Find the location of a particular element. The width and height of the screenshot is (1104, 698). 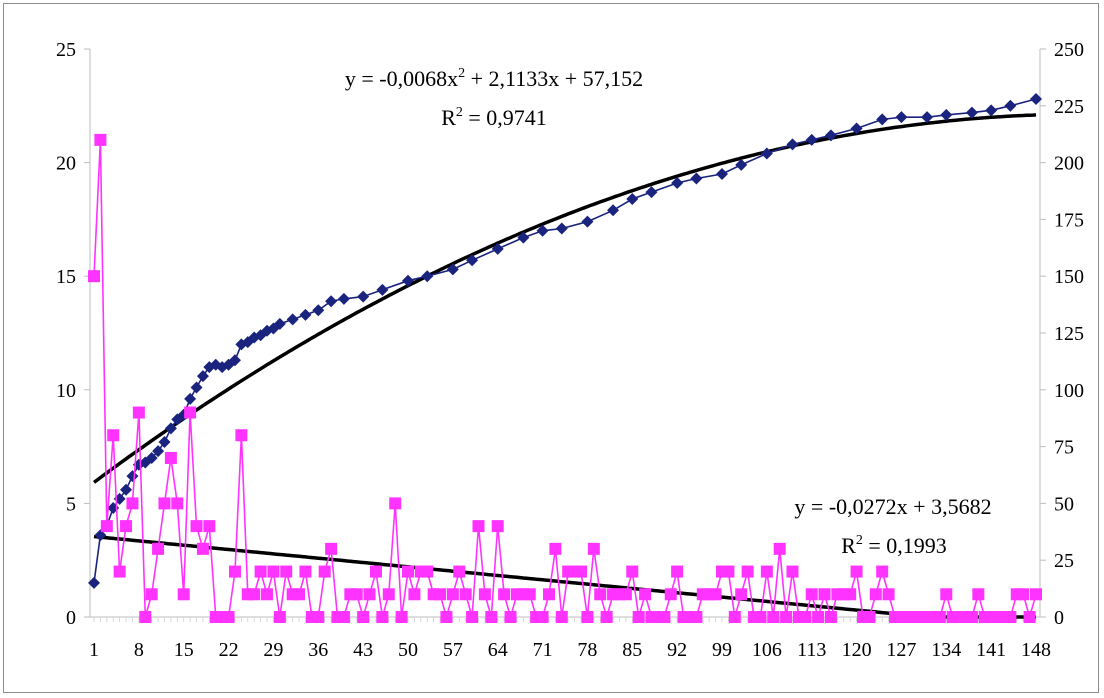

x-tick-label: 78 is located at coordinates (587, 650).